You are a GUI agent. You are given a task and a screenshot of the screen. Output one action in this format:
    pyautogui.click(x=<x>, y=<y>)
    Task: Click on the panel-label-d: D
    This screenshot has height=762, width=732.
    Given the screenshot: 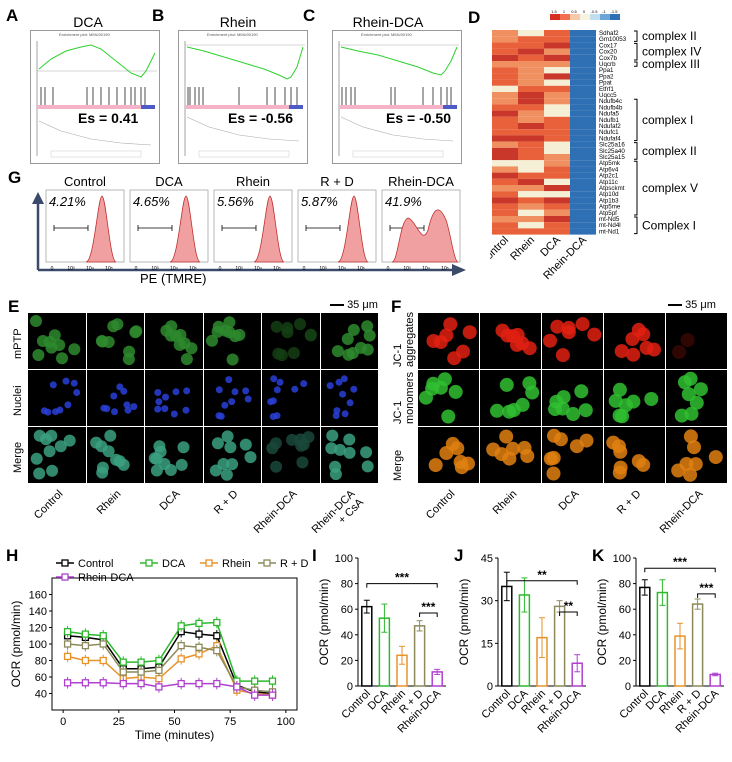 What is the action you would take?
    pyautogui.click(x=474, y=17)
    